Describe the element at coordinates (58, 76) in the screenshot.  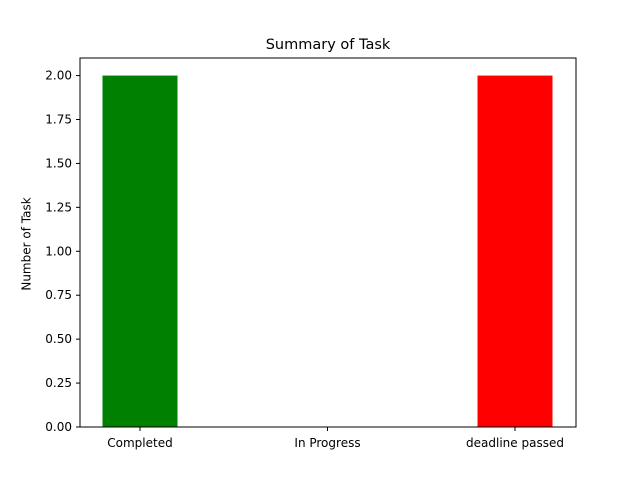
I see `y-tick-label: 2.00` at that location.